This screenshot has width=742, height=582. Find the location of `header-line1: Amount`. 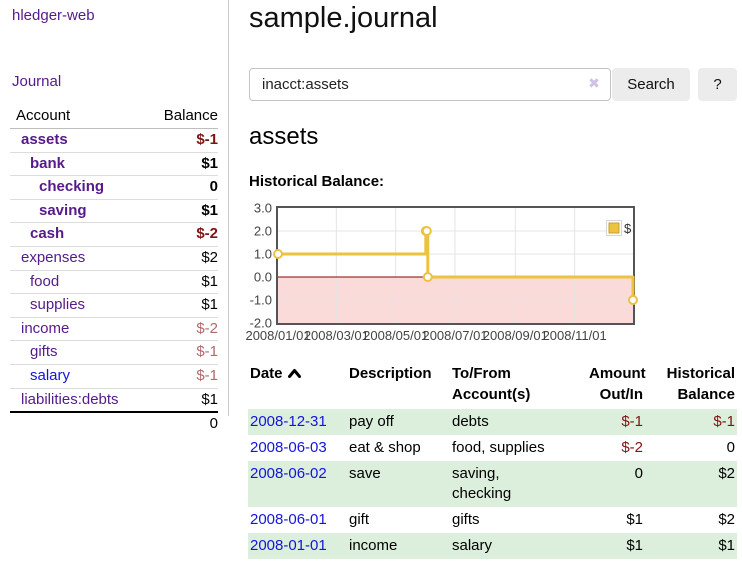

header-line1: Amount is located at coordinates (617, 373).